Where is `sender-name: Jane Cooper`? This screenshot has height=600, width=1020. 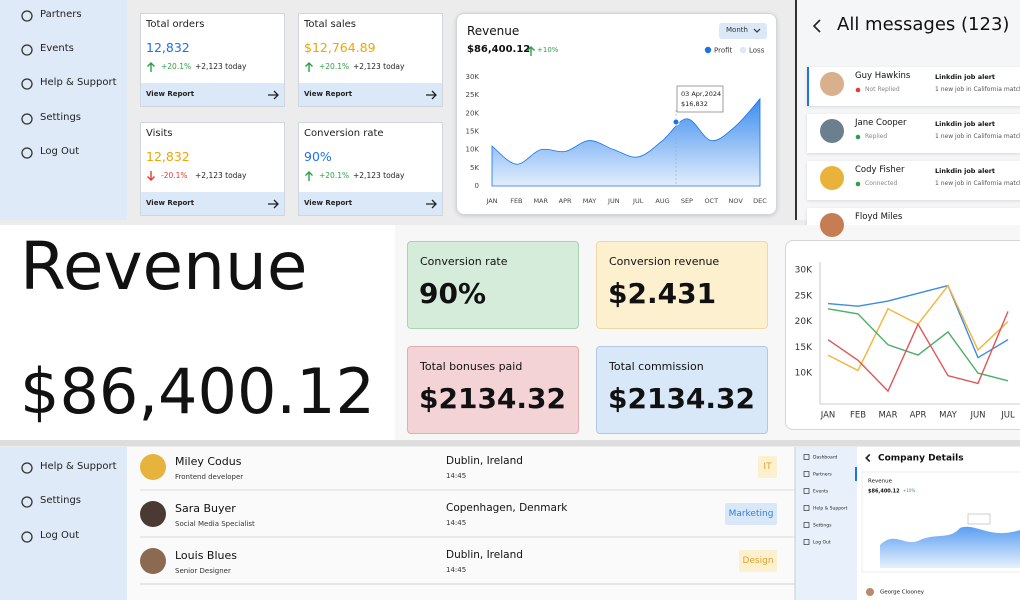
sender-name: Jane Cooper is located at coordinates (881, 123).